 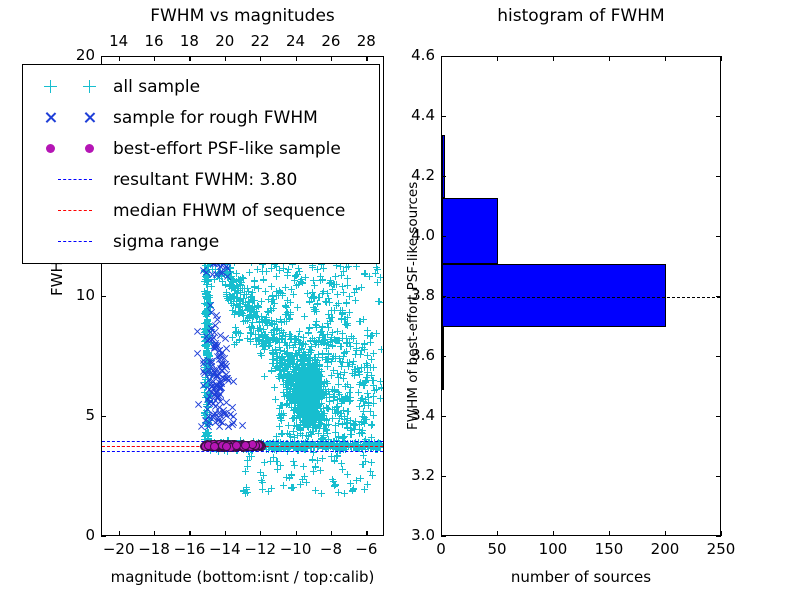 What do you see at coordinates (470, 231) in the screenshot?
I see `histogram-bar` at bounding box center [470, 231].